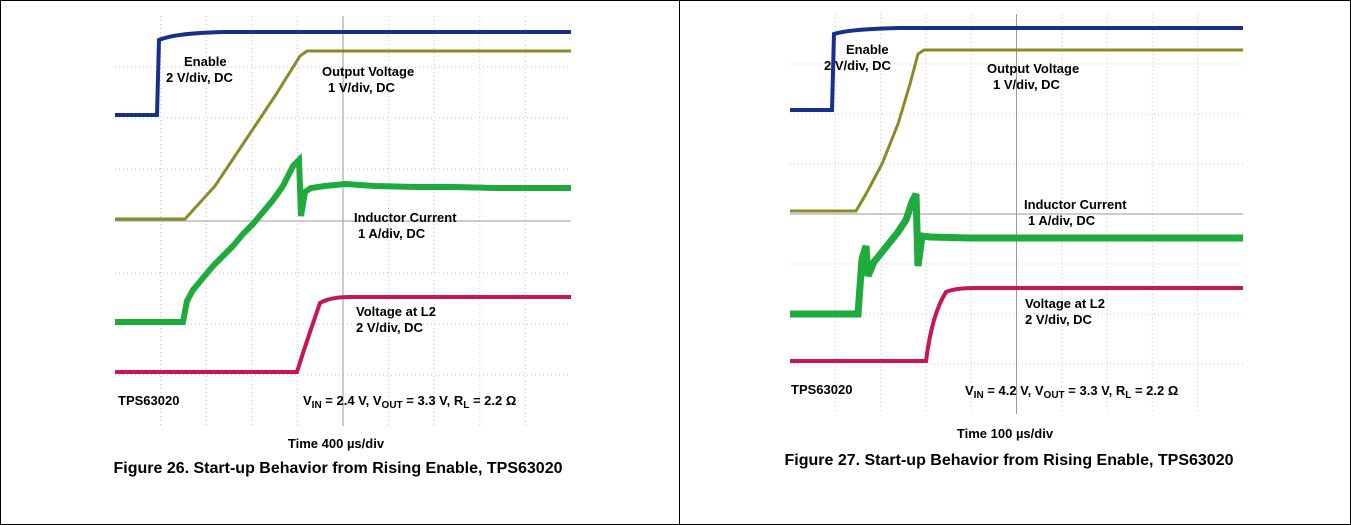 Image resolution: width=1351 pixels, height=525 pixels. I want to click on test-conditions: VIN = 2.4 V, VOUT = 3.3 V, RL = 2.2 Ω, so click(410, 402).